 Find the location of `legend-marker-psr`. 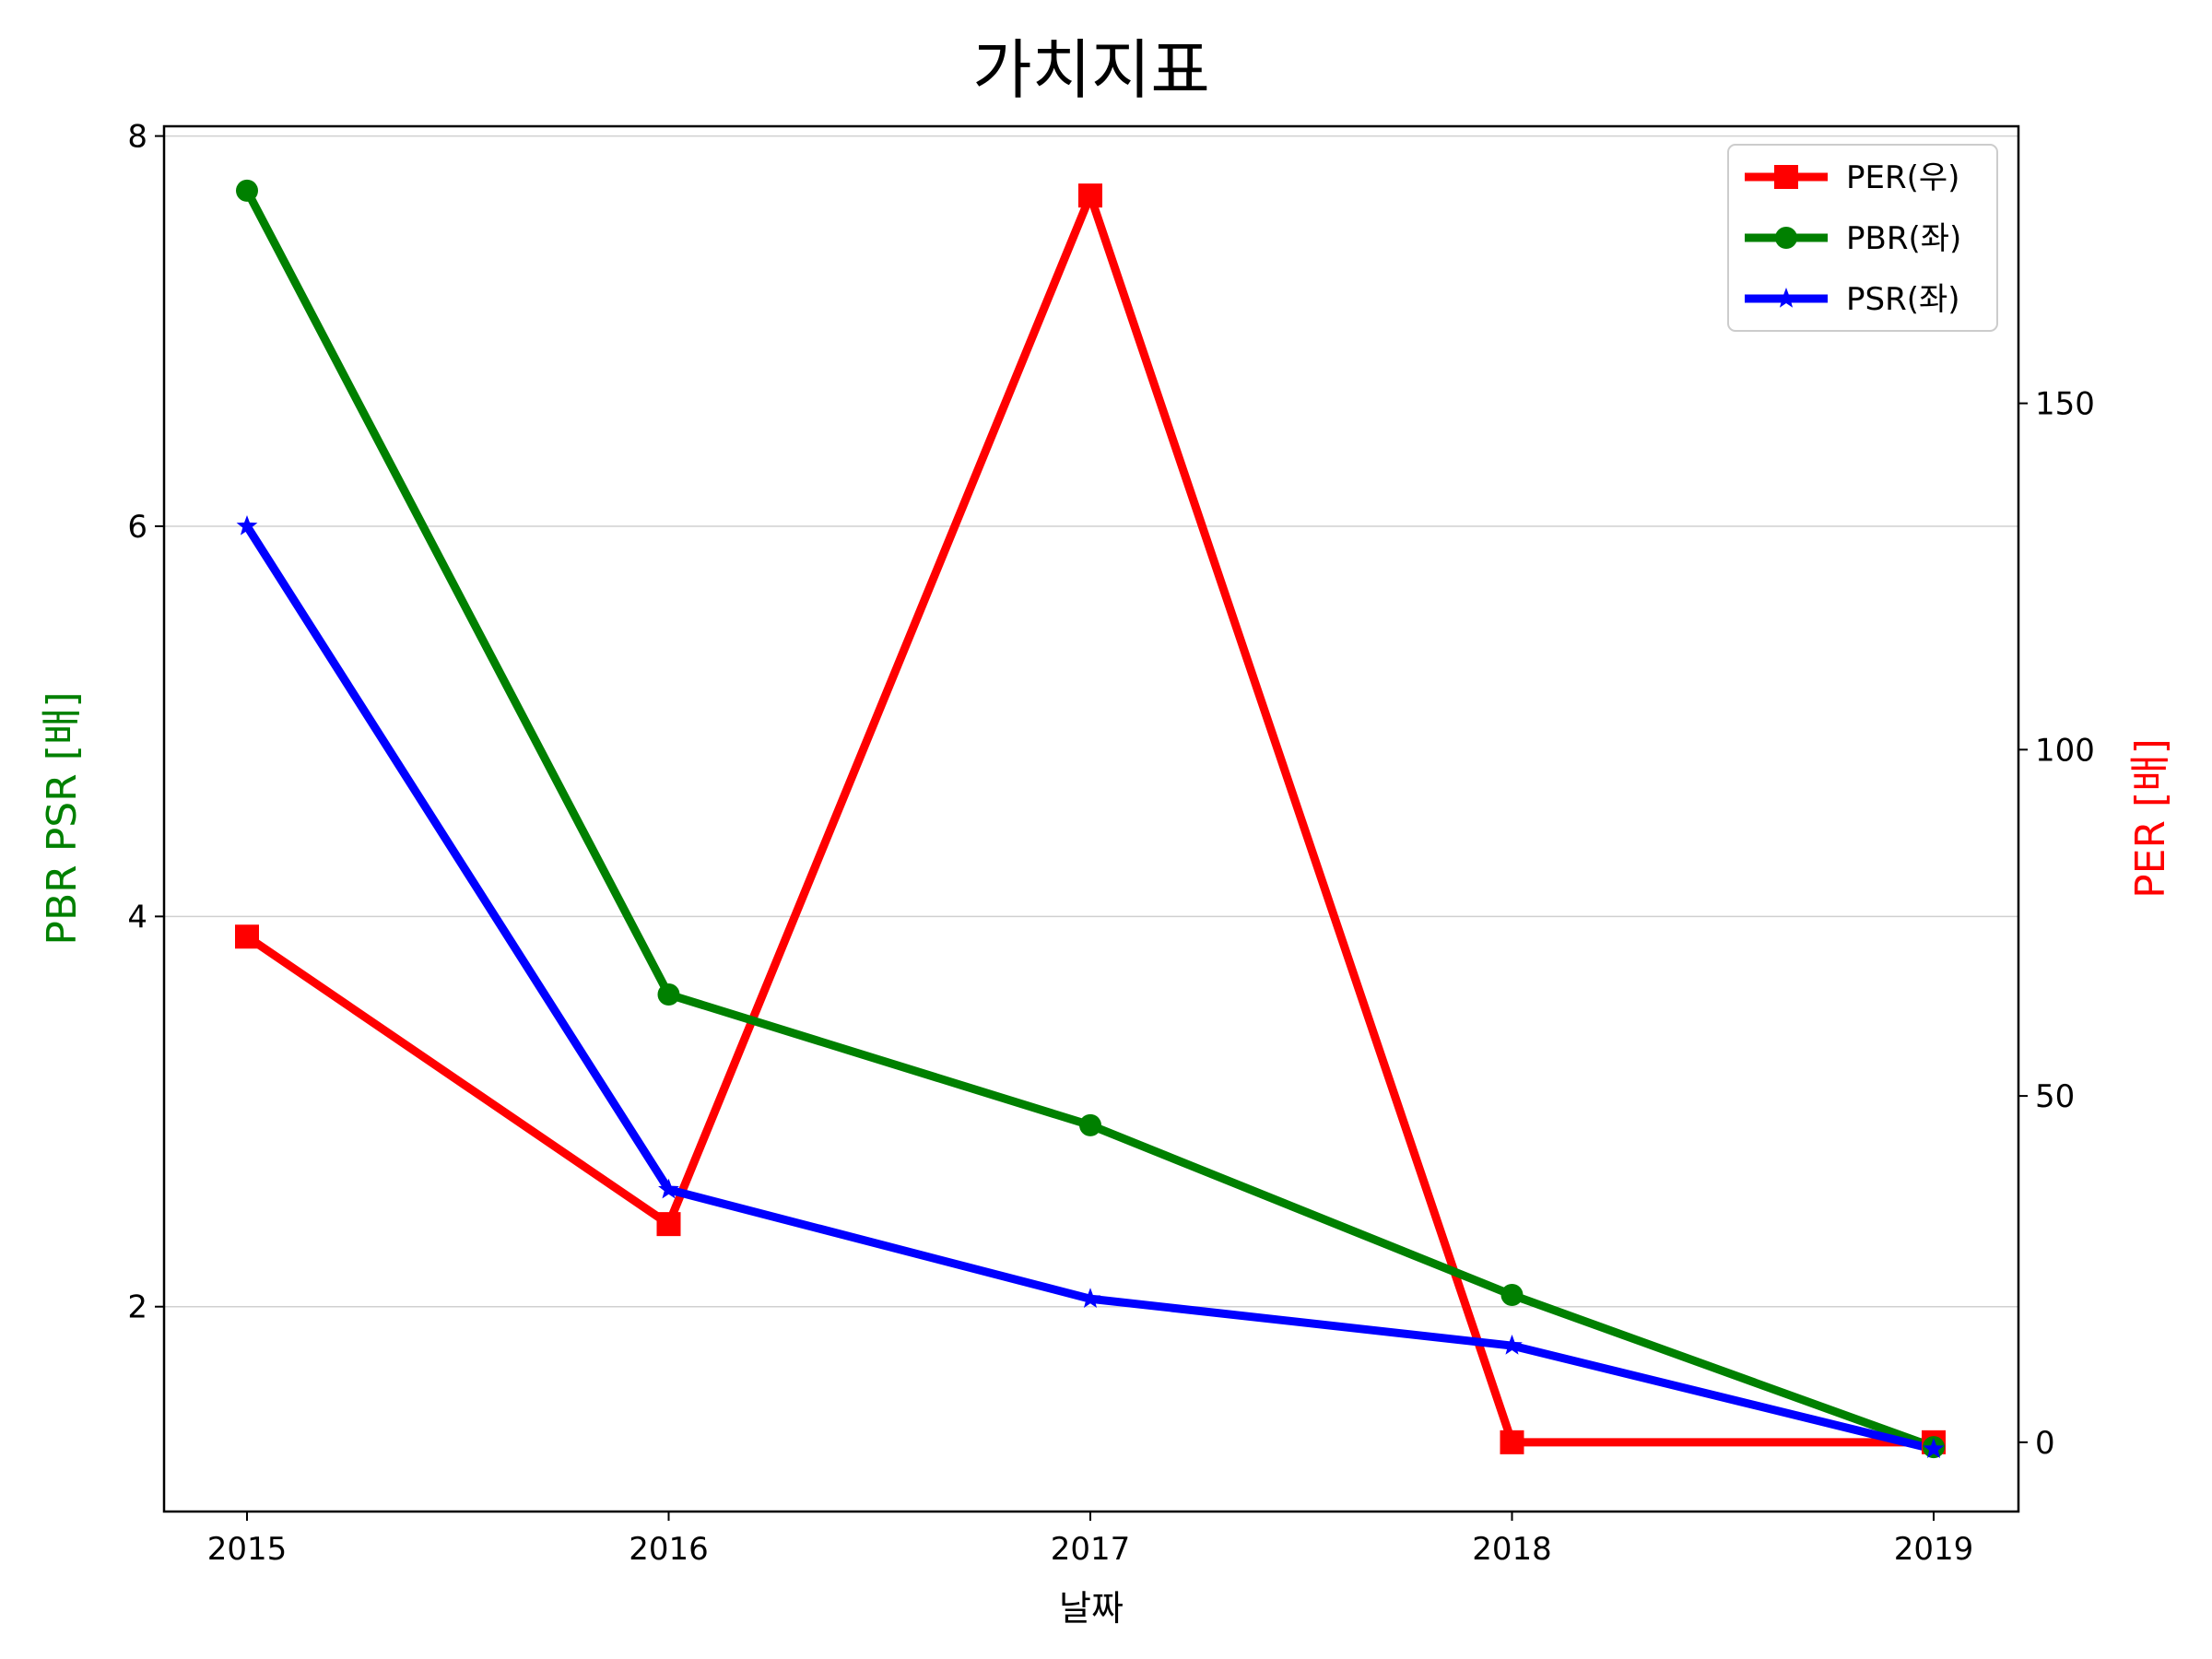

legend-marker-psr is located at coordinates (1786, 298).